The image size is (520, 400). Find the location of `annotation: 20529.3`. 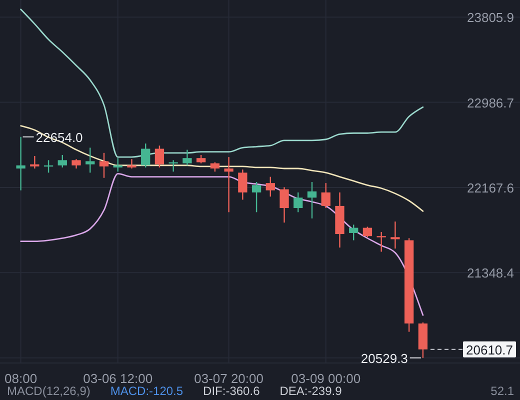

annotation: 20529.3 is located at coordinates (384, 358).